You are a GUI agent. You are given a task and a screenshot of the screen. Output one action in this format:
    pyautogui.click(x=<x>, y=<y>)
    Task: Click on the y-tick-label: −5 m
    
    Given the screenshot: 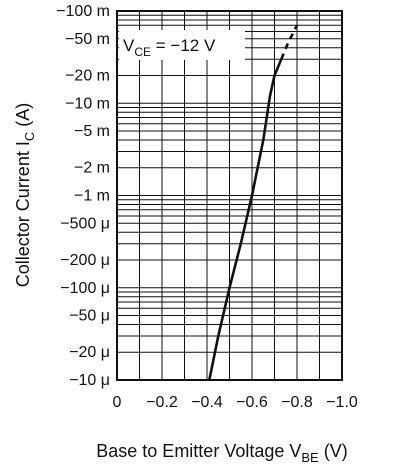 What is the action you would take?
    pyautogui.click(x=92, y=131)
    